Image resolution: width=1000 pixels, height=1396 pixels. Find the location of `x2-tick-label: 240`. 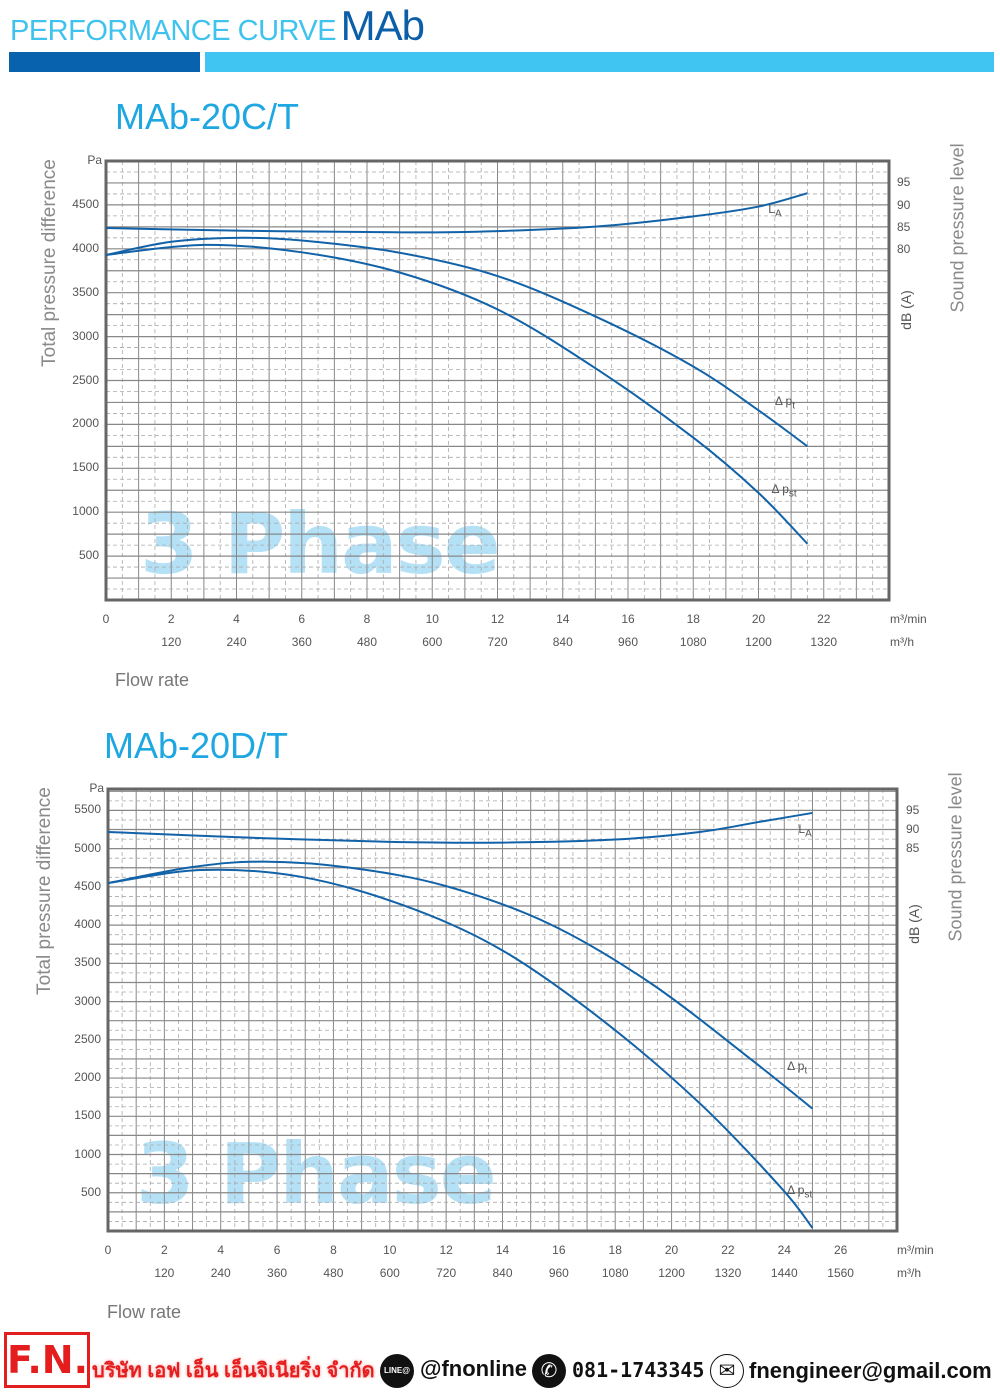

x2-tick-label: 240 is located at coordinates (220, 1273).